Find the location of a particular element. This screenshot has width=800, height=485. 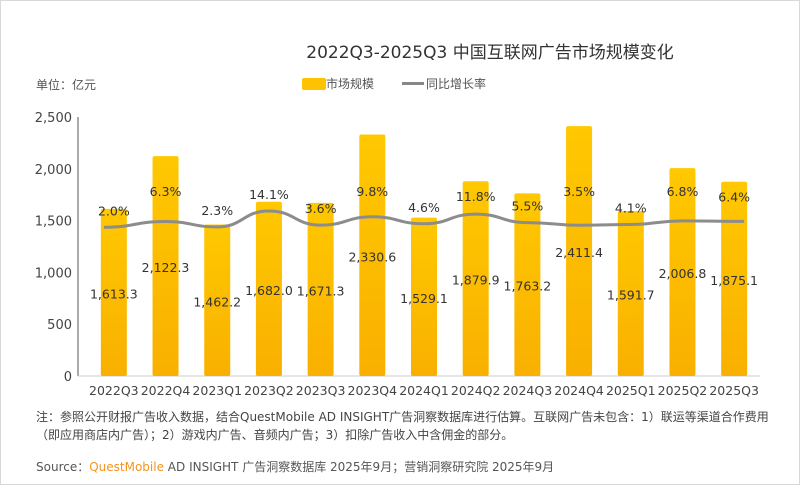

x-tick-label: 2023Q2 is located at coordinates (269, 390).